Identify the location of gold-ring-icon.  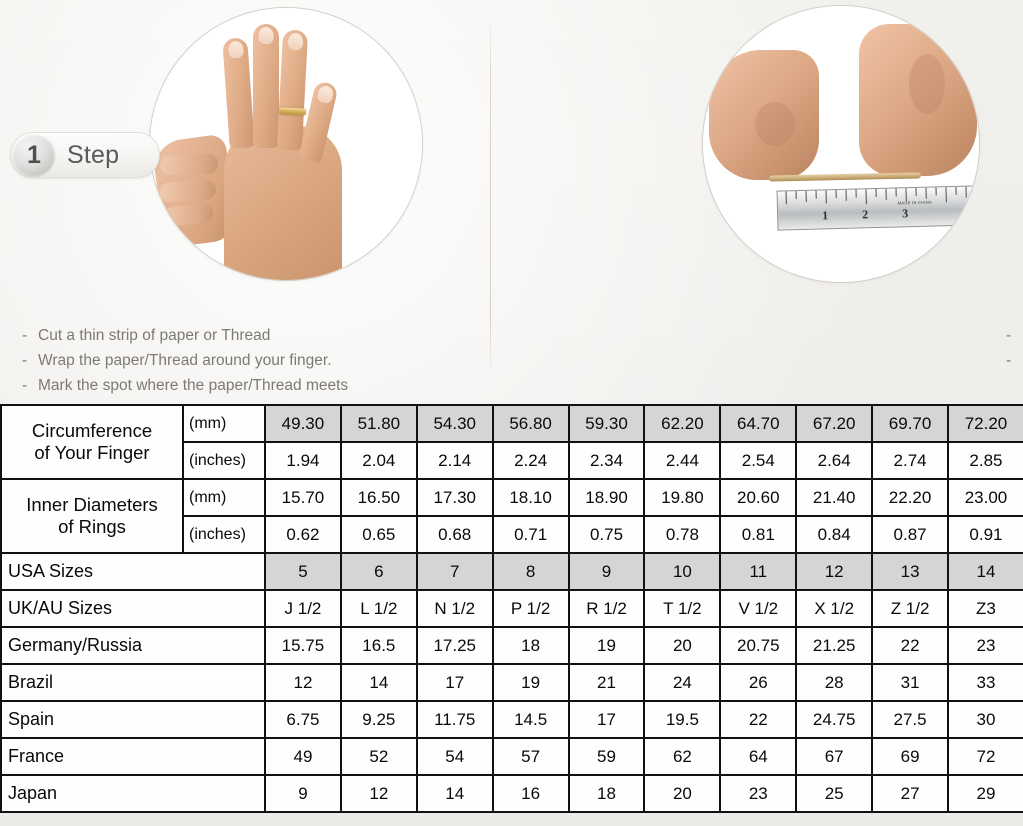
(292, 111).